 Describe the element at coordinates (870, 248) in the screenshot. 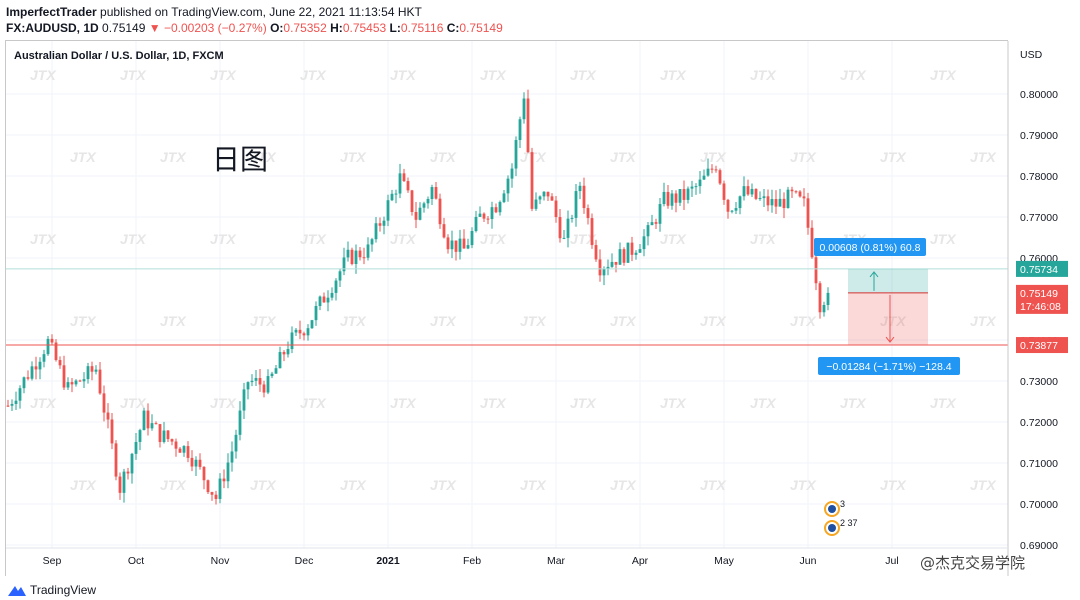

I see `target-stats-label: 0.00608 (0.81%) 60.8` at that location.